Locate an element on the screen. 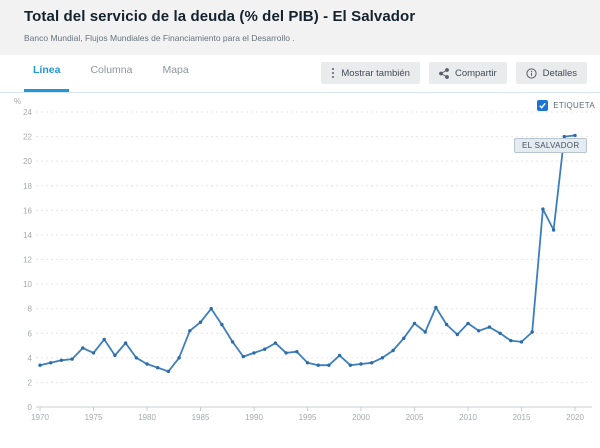 This screenshot has height=448, width=600. svg-text: 1990 is located at coordinates (254, 417).